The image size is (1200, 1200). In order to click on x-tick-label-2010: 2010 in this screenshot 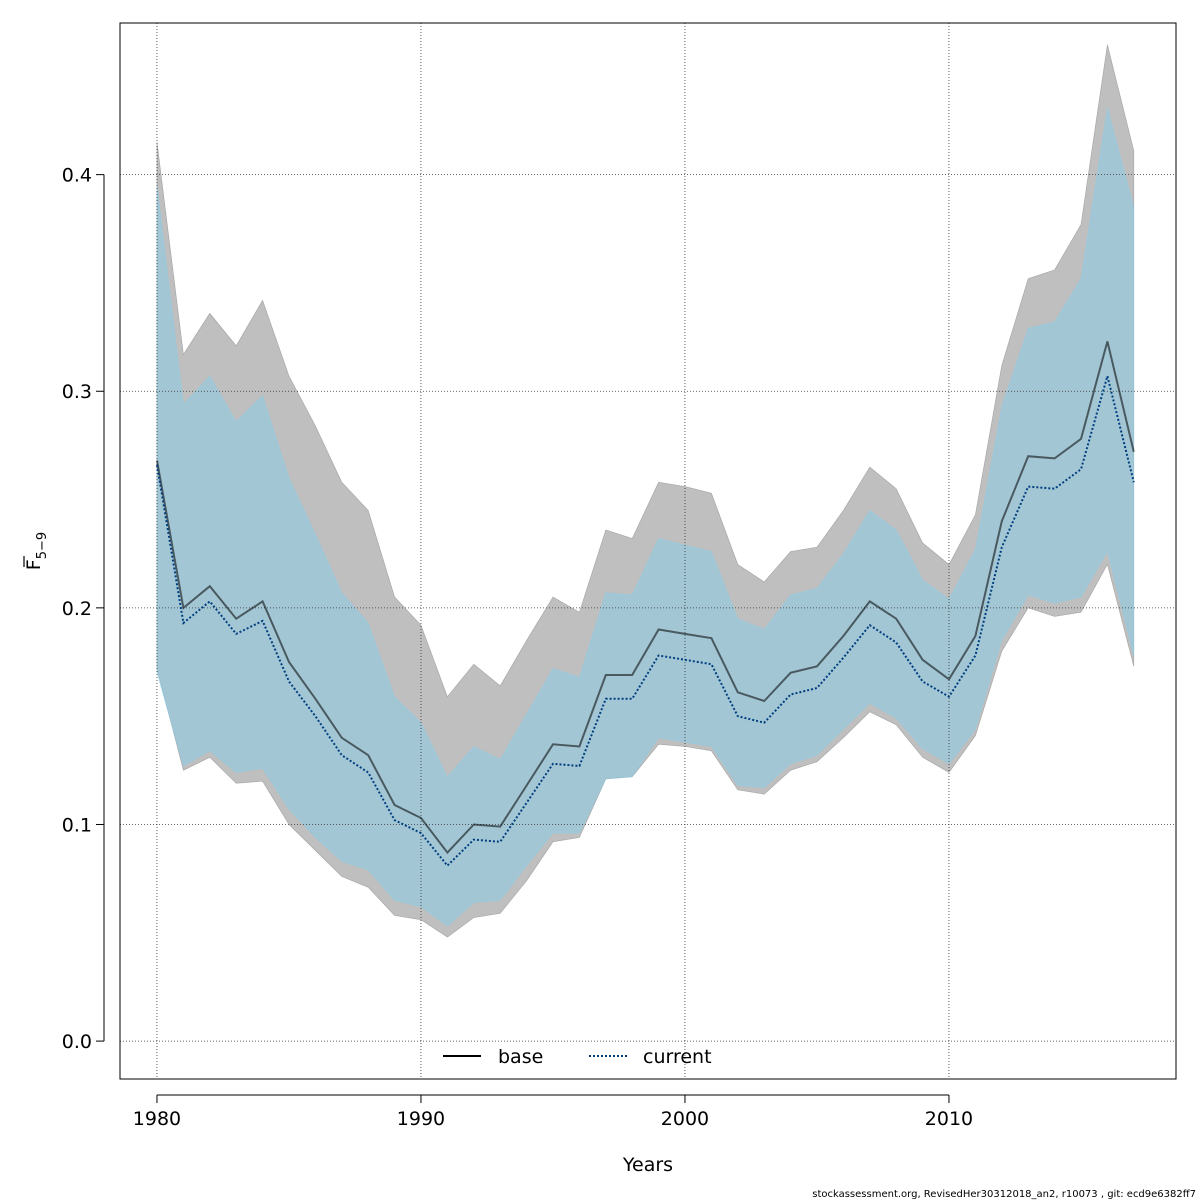, I will do `click(949, 1119)`.